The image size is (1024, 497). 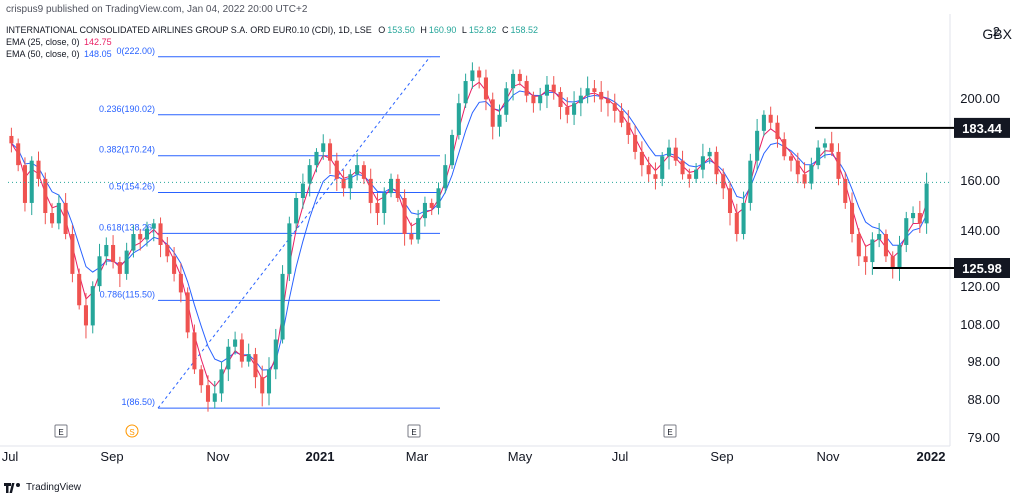 What do you see at coordinates (43, 54) in the screenshot?
I see `ema50-label: EMA (50, close, 0)` at bounding box center [43, 54].